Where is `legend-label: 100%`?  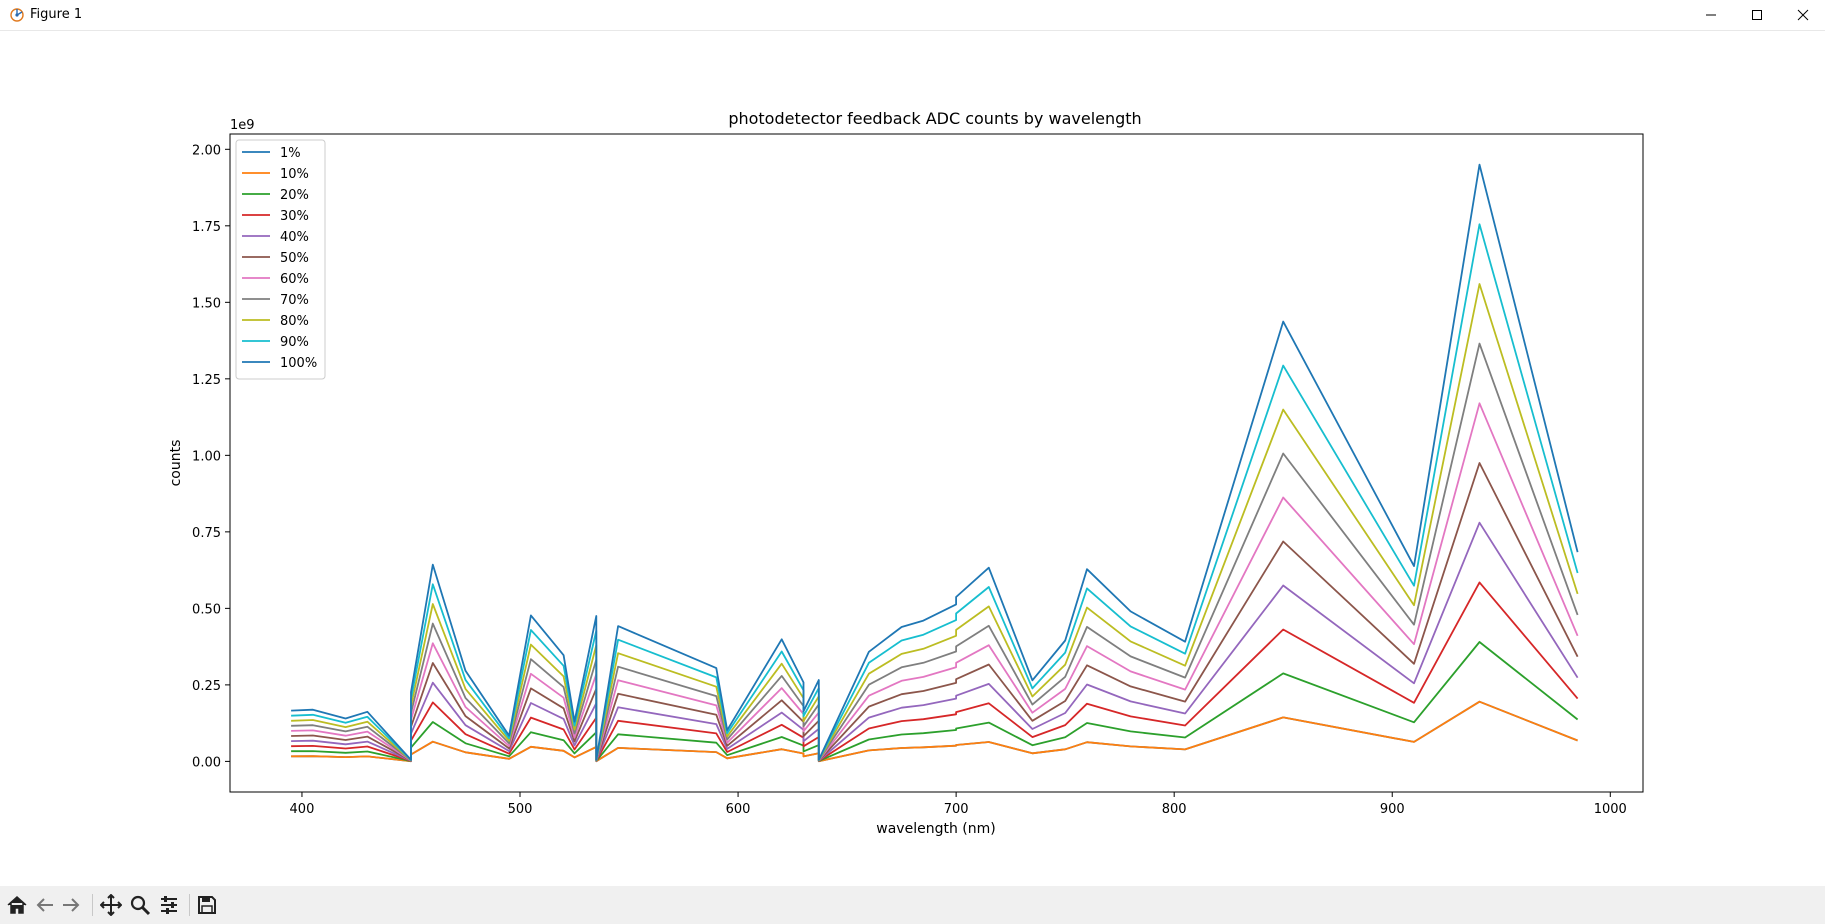 legend-label: 100% is located at coordinates (298, 363).